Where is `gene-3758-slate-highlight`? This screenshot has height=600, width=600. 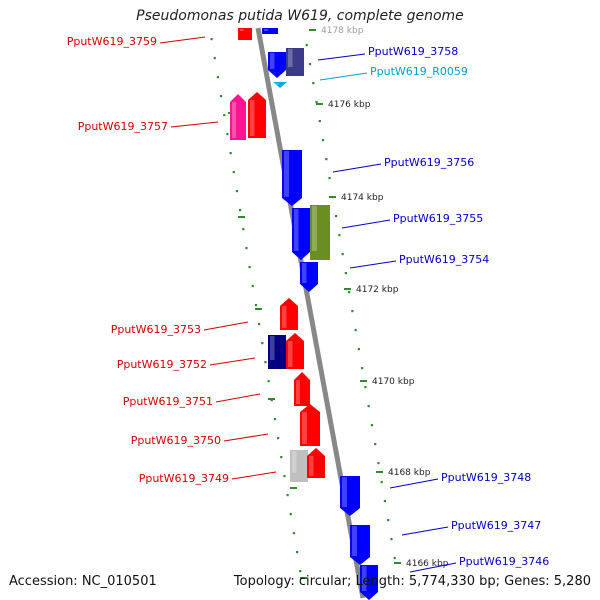
gene-3758-slate-highlight is located at coordinates (290, 58).